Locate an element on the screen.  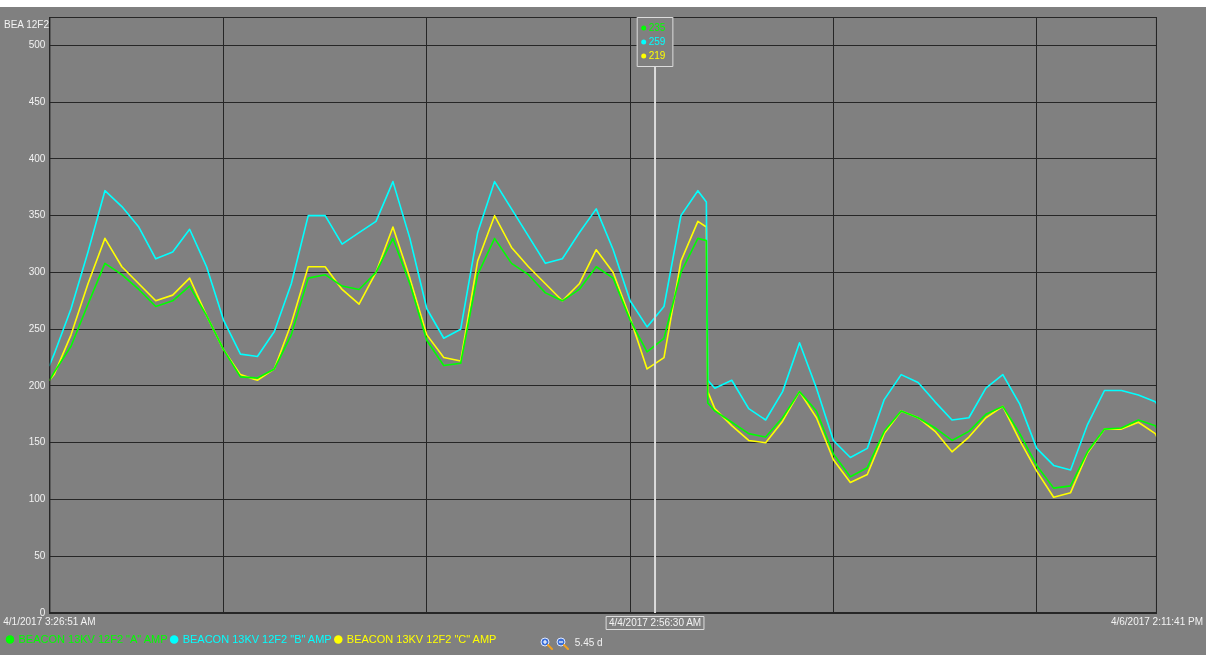
x-tick-label: 4/1/2017 3:26:51 AM is located at coordinates (49, 621).